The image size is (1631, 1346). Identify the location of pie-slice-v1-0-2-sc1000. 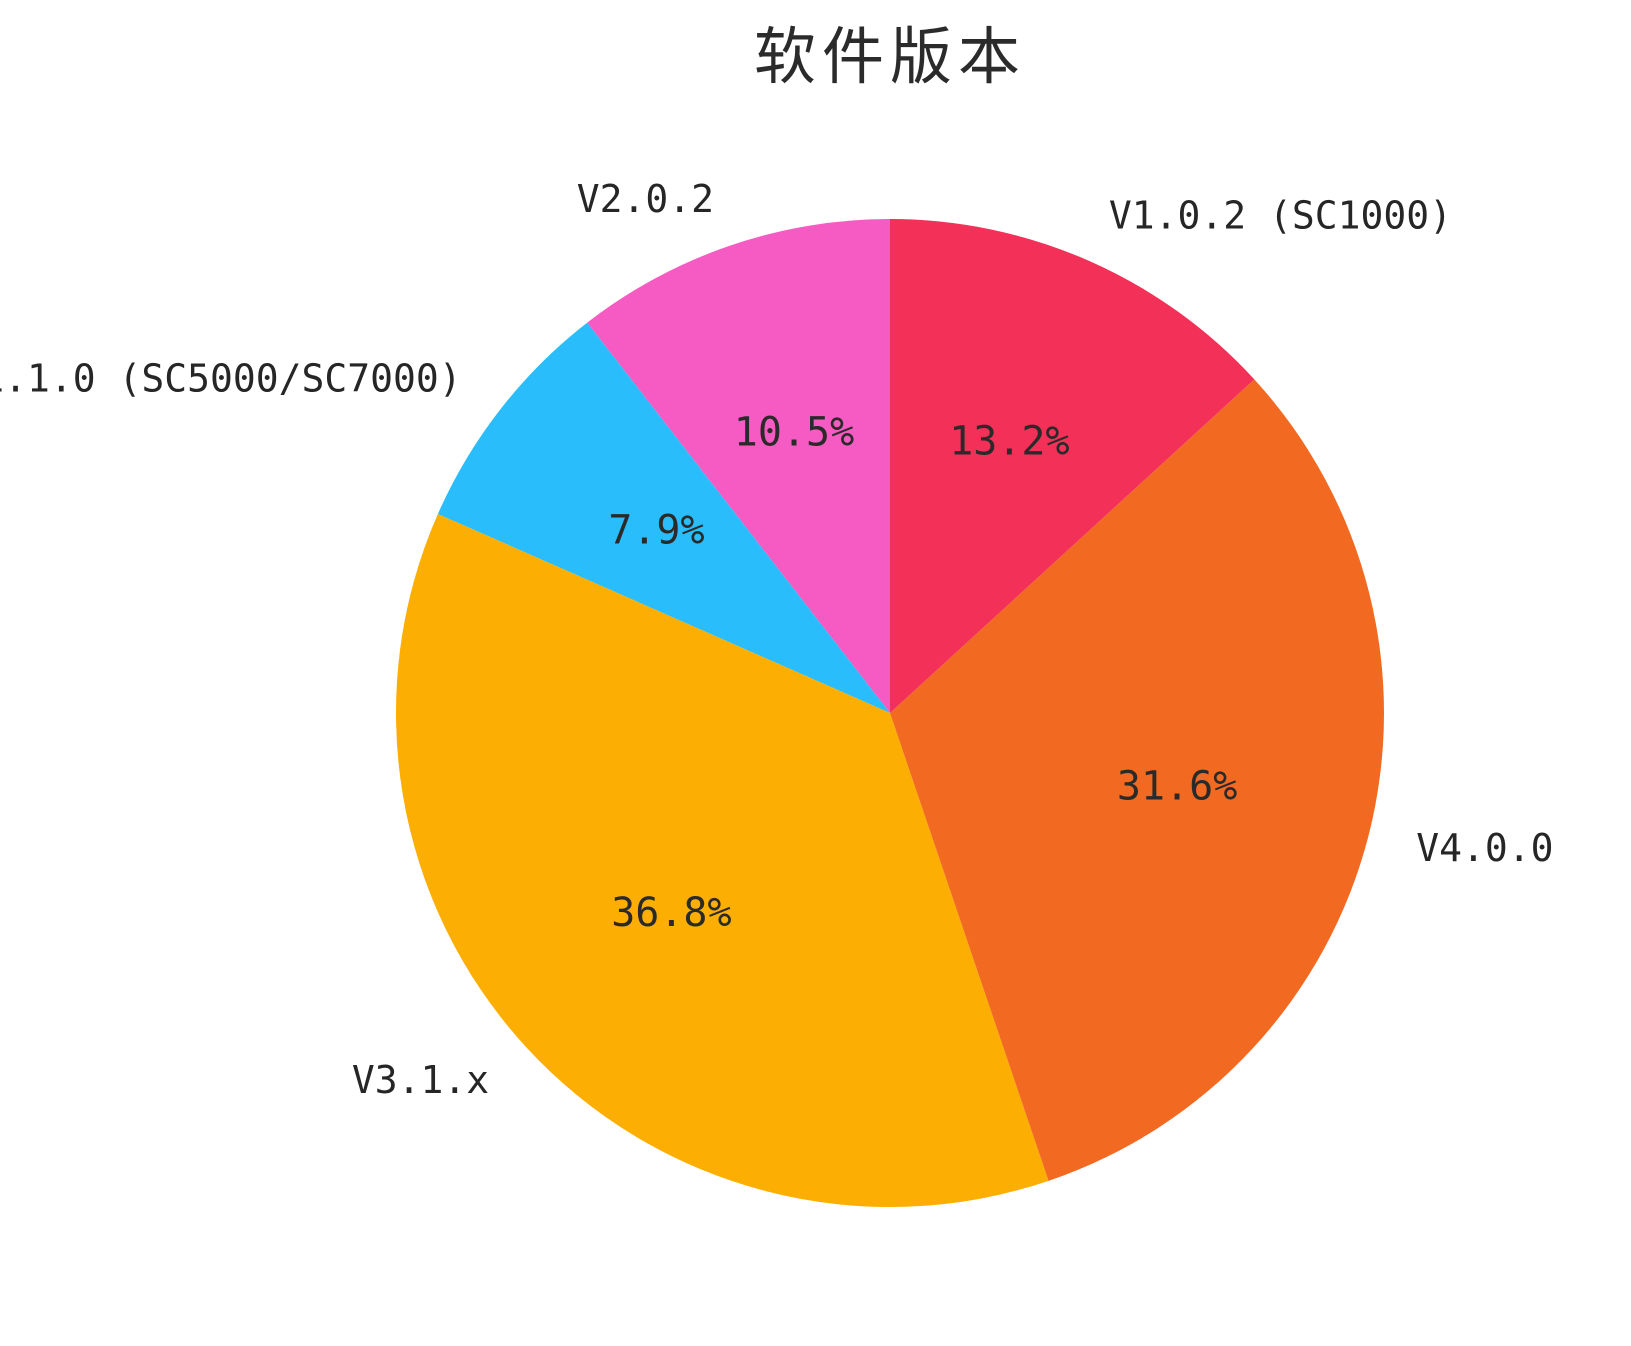
(1072, 465).